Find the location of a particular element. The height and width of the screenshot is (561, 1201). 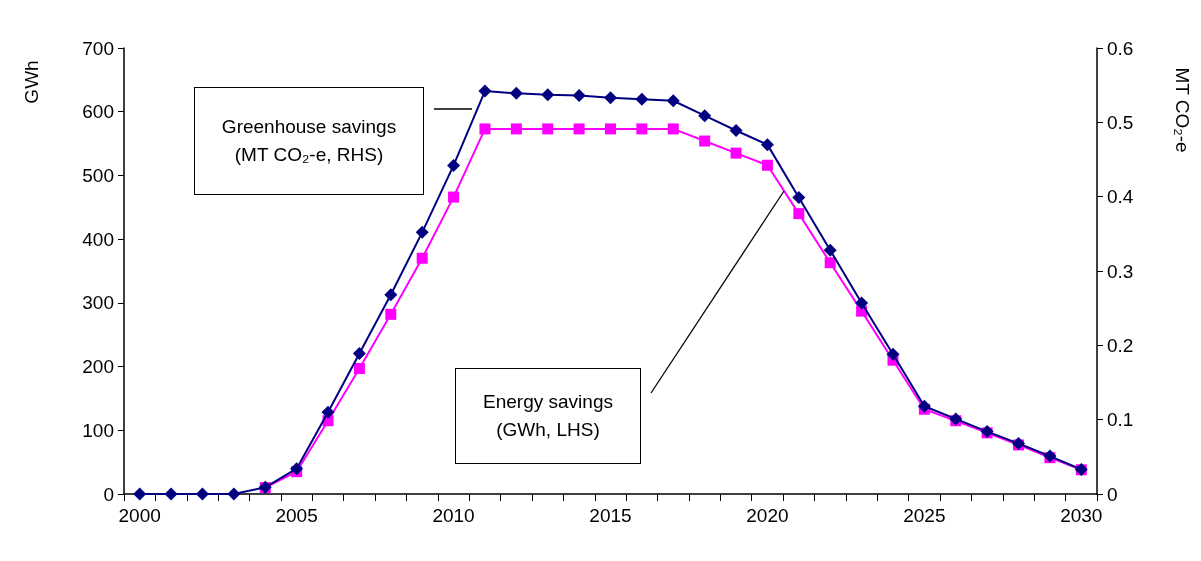

y-tick-label: 300 is located at coordinates (98, 303).